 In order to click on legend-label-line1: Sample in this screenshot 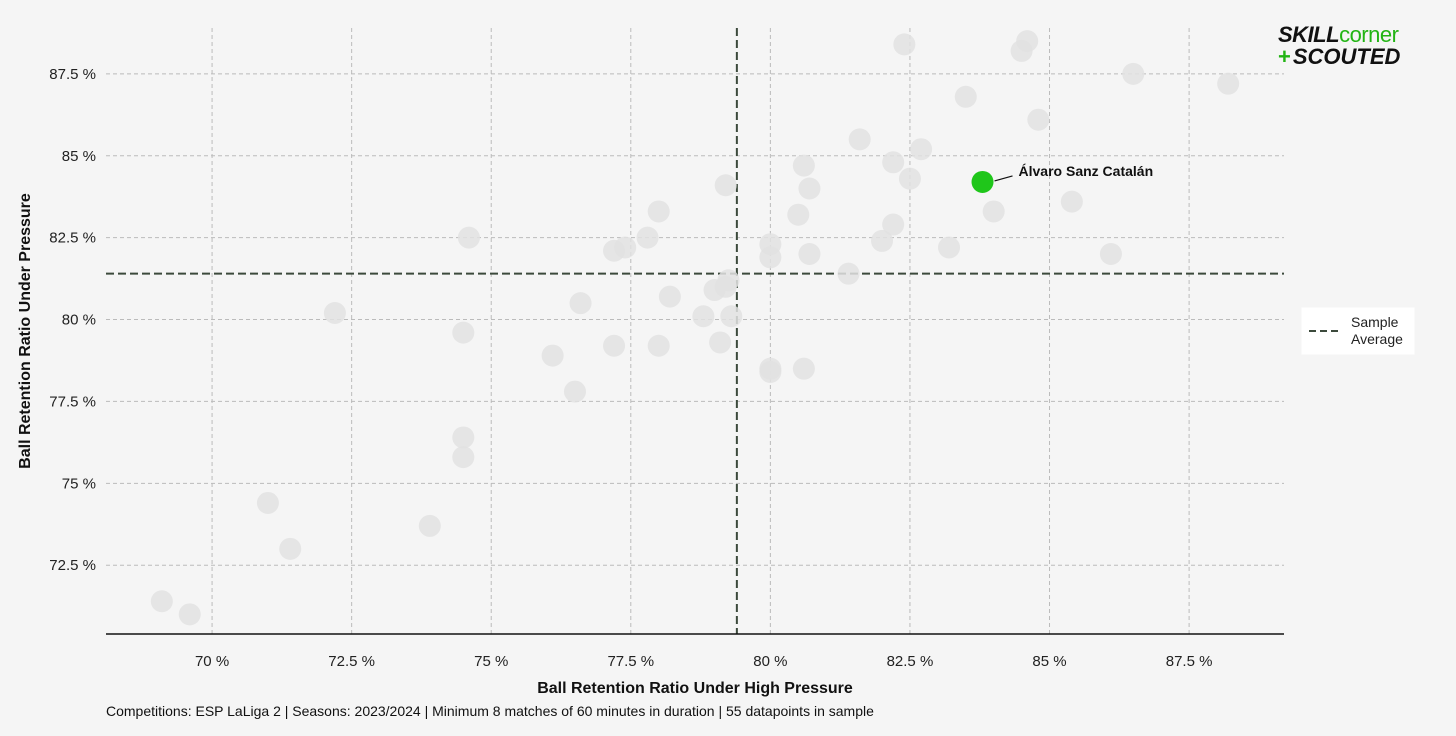, I will do `click(1375, 322)`.